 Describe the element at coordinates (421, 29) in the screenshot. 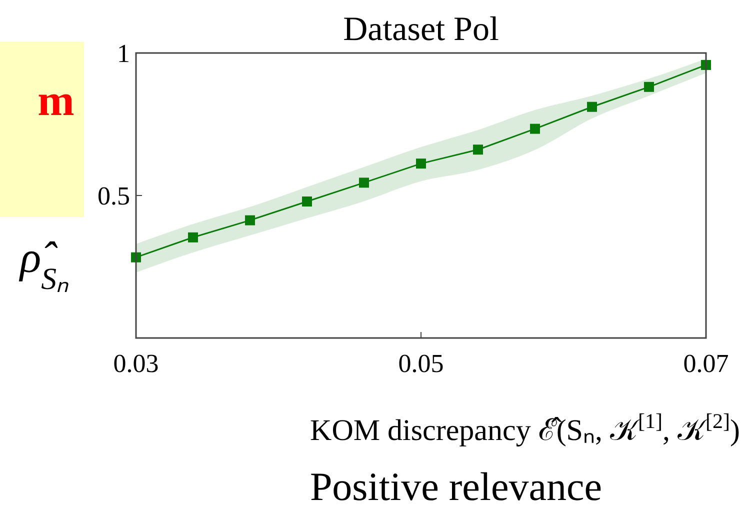

I see `chart-title: Dataset Pol` at that location.